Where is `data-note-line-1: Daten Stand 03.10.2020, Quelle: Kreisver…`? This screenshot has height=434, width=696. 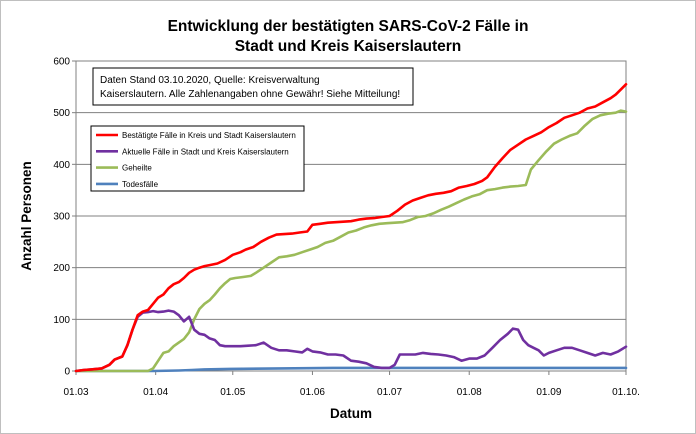
data-note-line-1: Daten Stand 03.10.2020, Quelle: Kreisver… is located at coordinates (210, 80).